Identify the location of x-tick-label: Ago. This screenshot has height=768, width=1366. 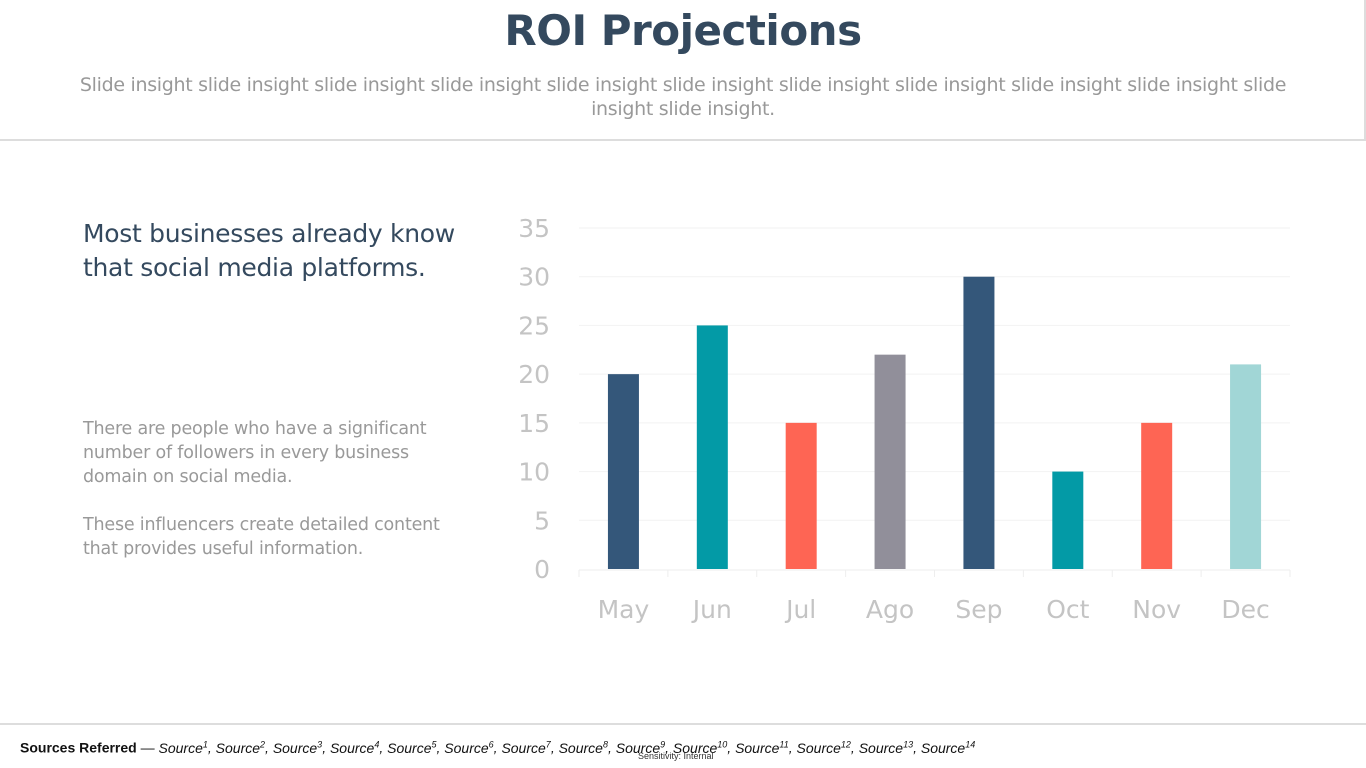
(890, 609).